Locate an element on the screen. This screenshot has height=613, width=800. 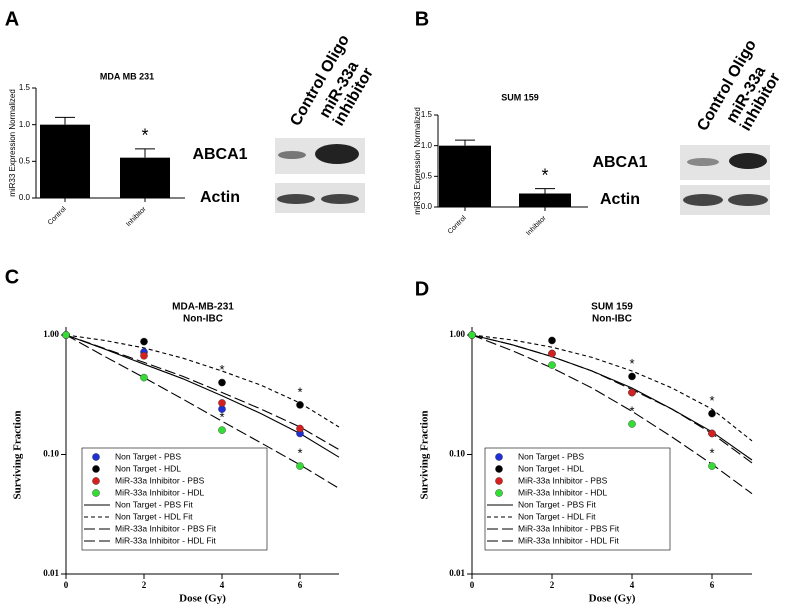
legend-label: MiR-33a Inhibitor - PBS Fit is located at coordinates (569, 528).